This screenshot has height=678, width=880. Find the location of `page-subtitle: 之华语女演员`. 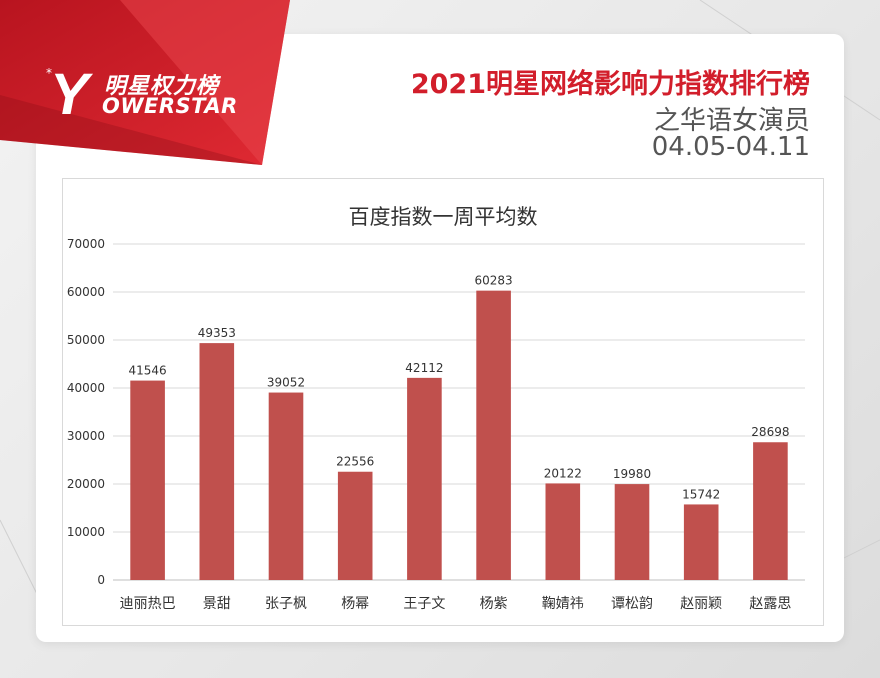

page-subtitle: 之华语女演员 is located at coordinates (731, 121).